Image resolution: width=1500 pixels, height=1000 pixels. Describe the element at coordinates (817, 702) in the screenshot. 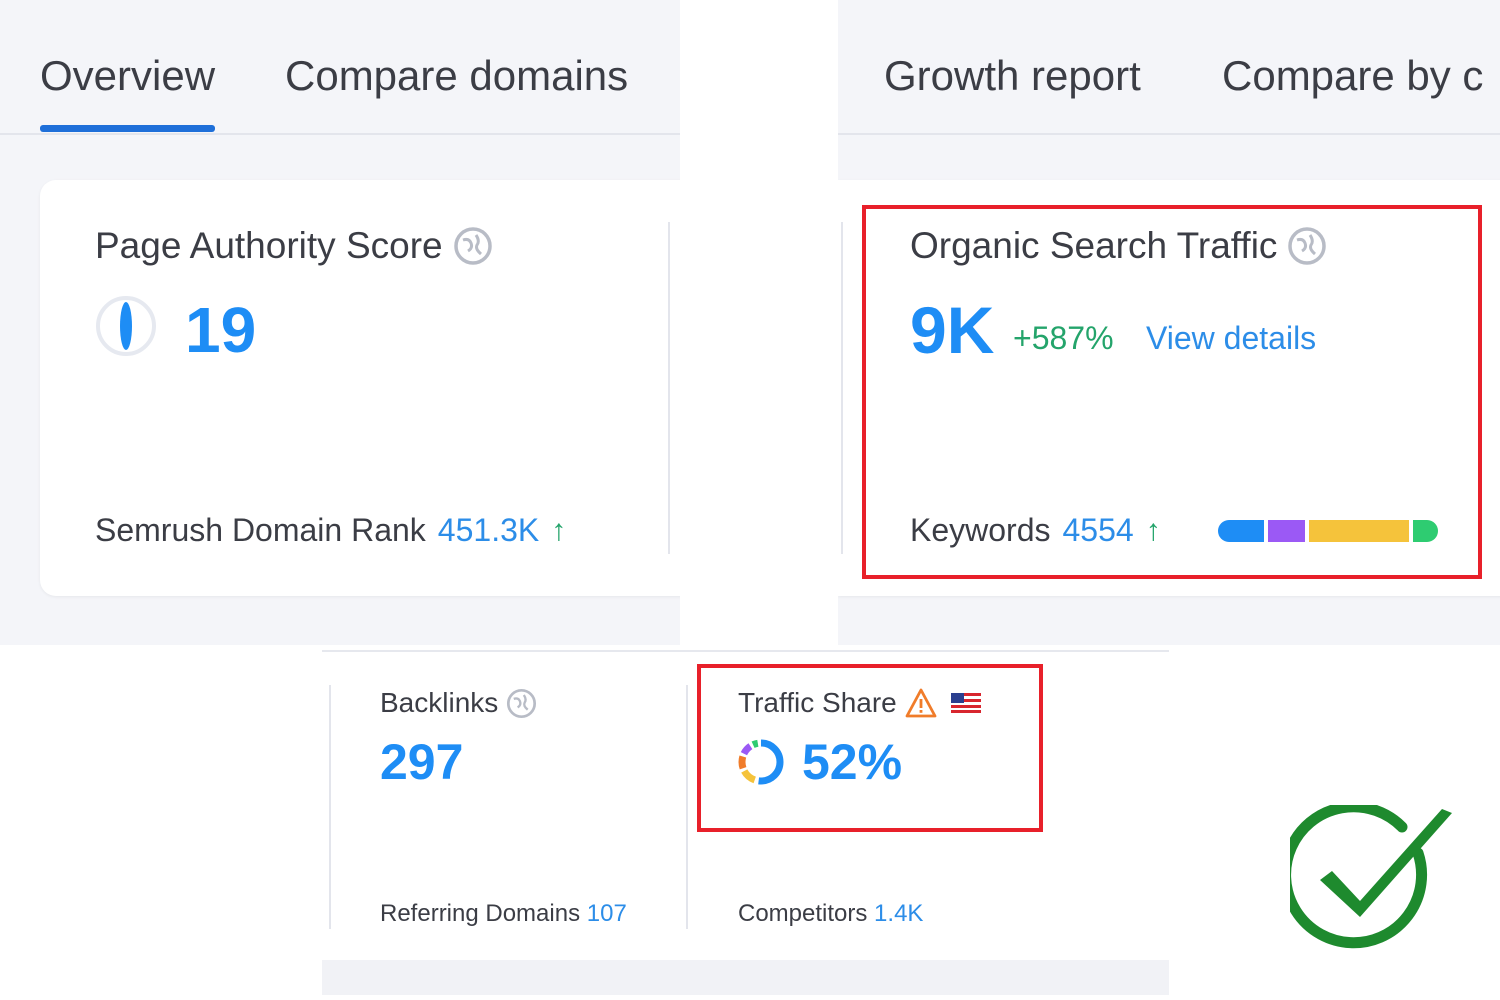

I see `traffic-share-title-label: Traffic Share` at that location.